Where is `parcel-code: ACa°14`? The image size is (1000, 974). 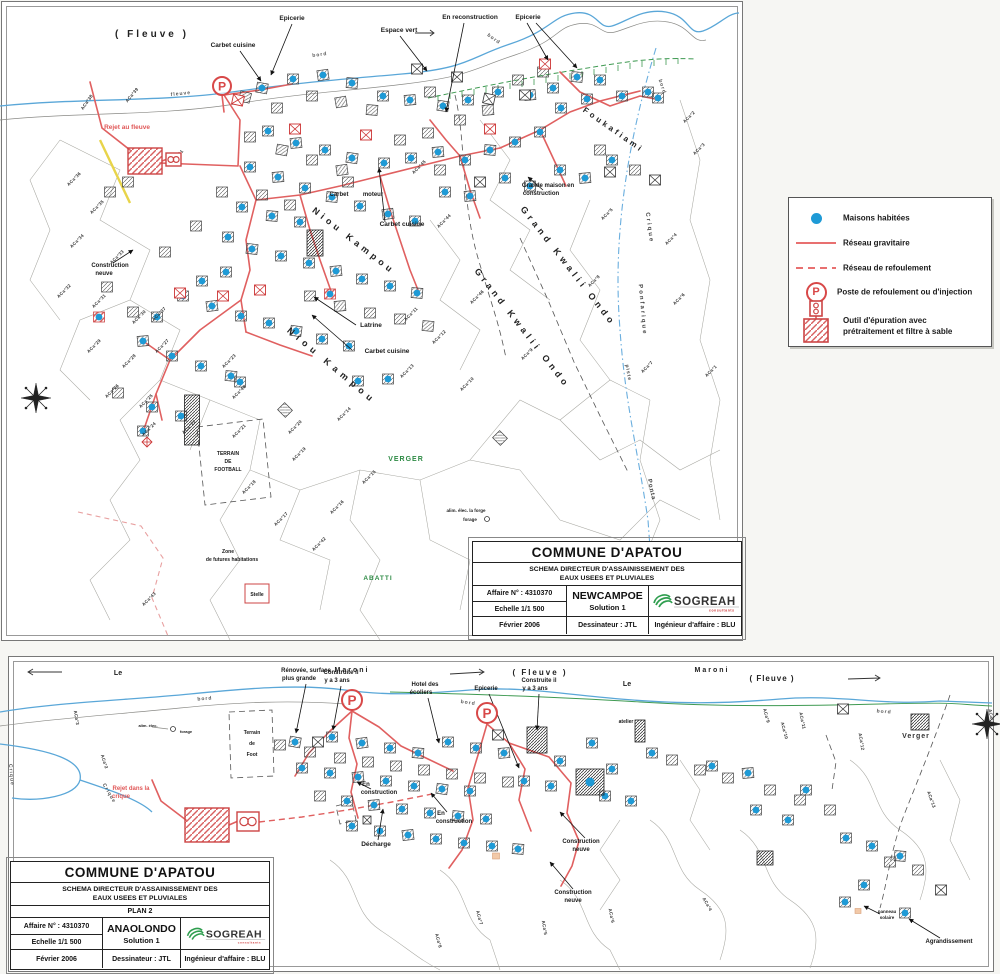 parcel-code: ACa°14 is located at coordinates (991, 718).